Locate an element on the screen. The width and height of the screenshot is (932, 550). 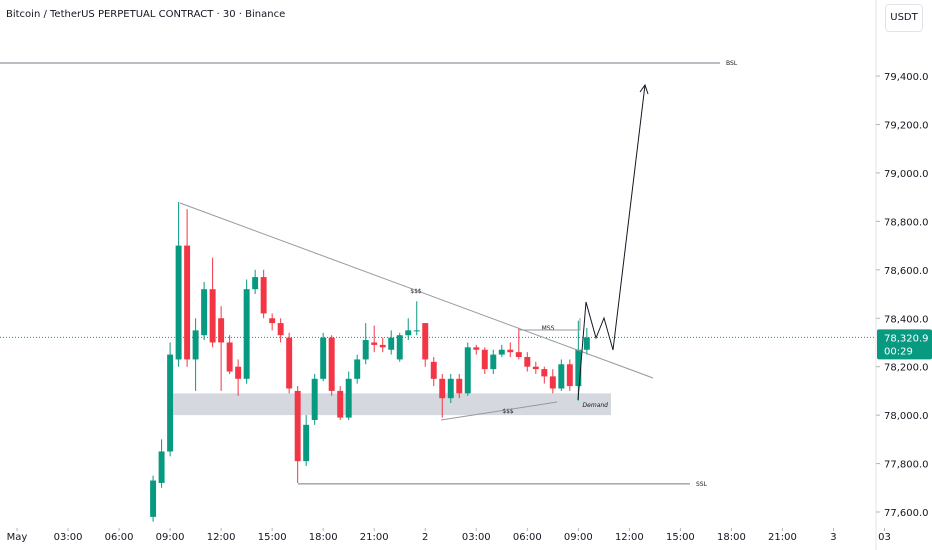
mss-line is located at coordinates (550, 324).